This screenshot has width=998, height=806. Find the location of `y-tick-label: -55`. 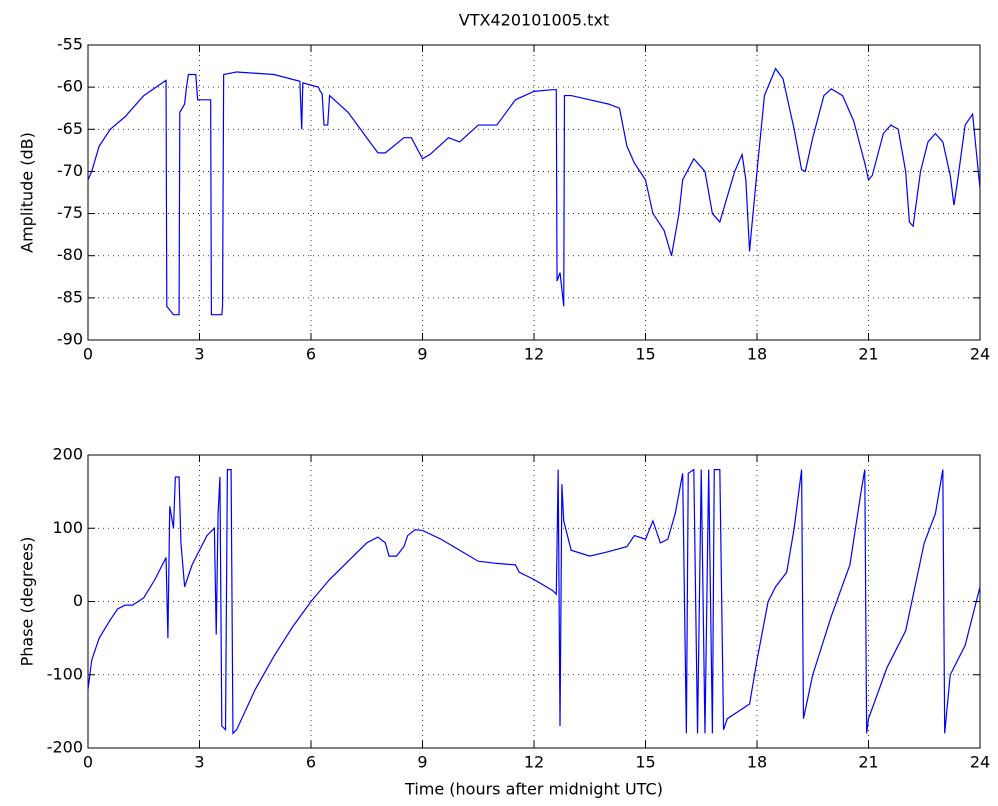

y-tick-label: -55 is located at coordinates (70, 44).